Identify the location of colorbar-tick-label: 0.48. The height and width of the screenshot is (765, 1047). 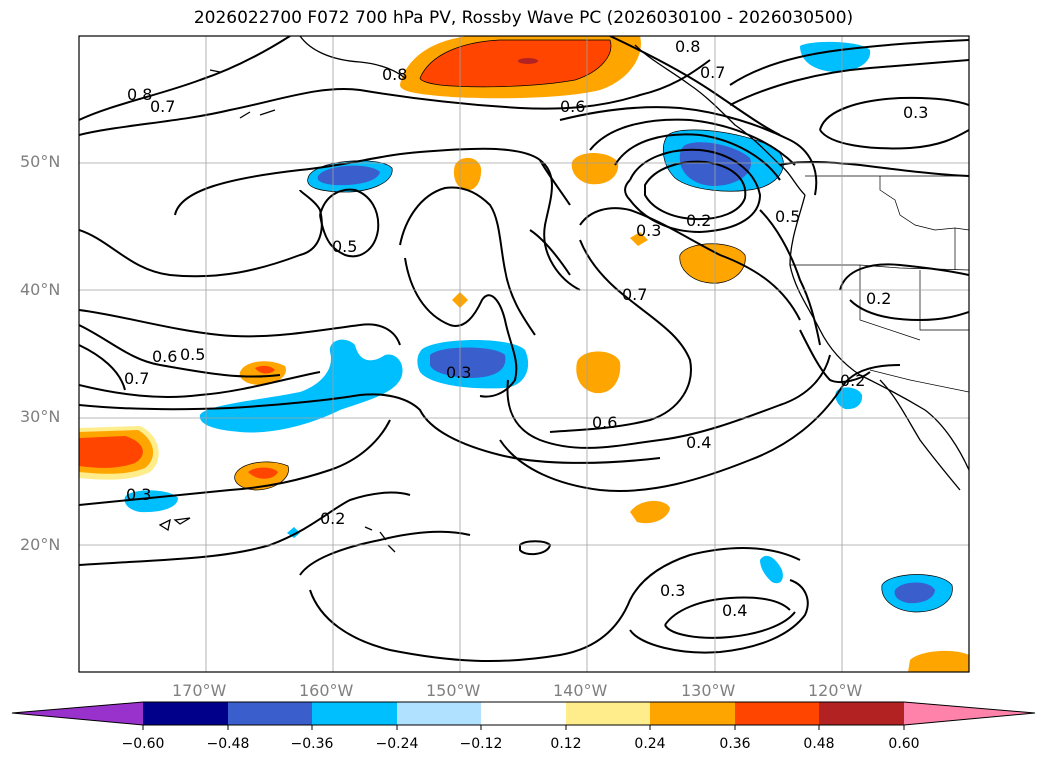
(819, 744).